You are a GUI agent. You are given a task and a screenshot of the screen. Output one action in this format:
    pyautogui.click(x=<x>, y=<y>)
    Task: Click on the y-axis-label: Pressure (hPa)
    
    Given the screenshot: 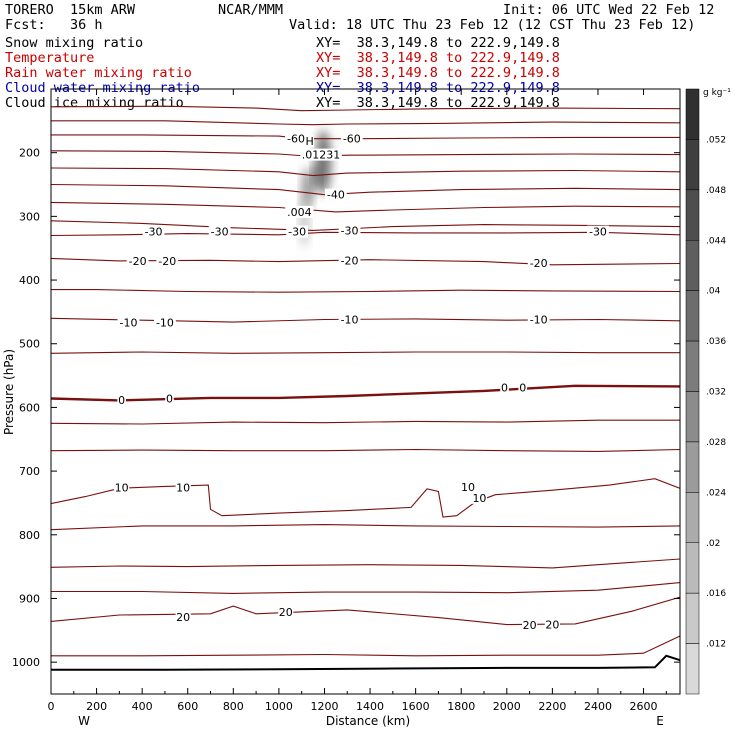 What is the action you would take?
    pyautogui.click(x=9, y=392)
    